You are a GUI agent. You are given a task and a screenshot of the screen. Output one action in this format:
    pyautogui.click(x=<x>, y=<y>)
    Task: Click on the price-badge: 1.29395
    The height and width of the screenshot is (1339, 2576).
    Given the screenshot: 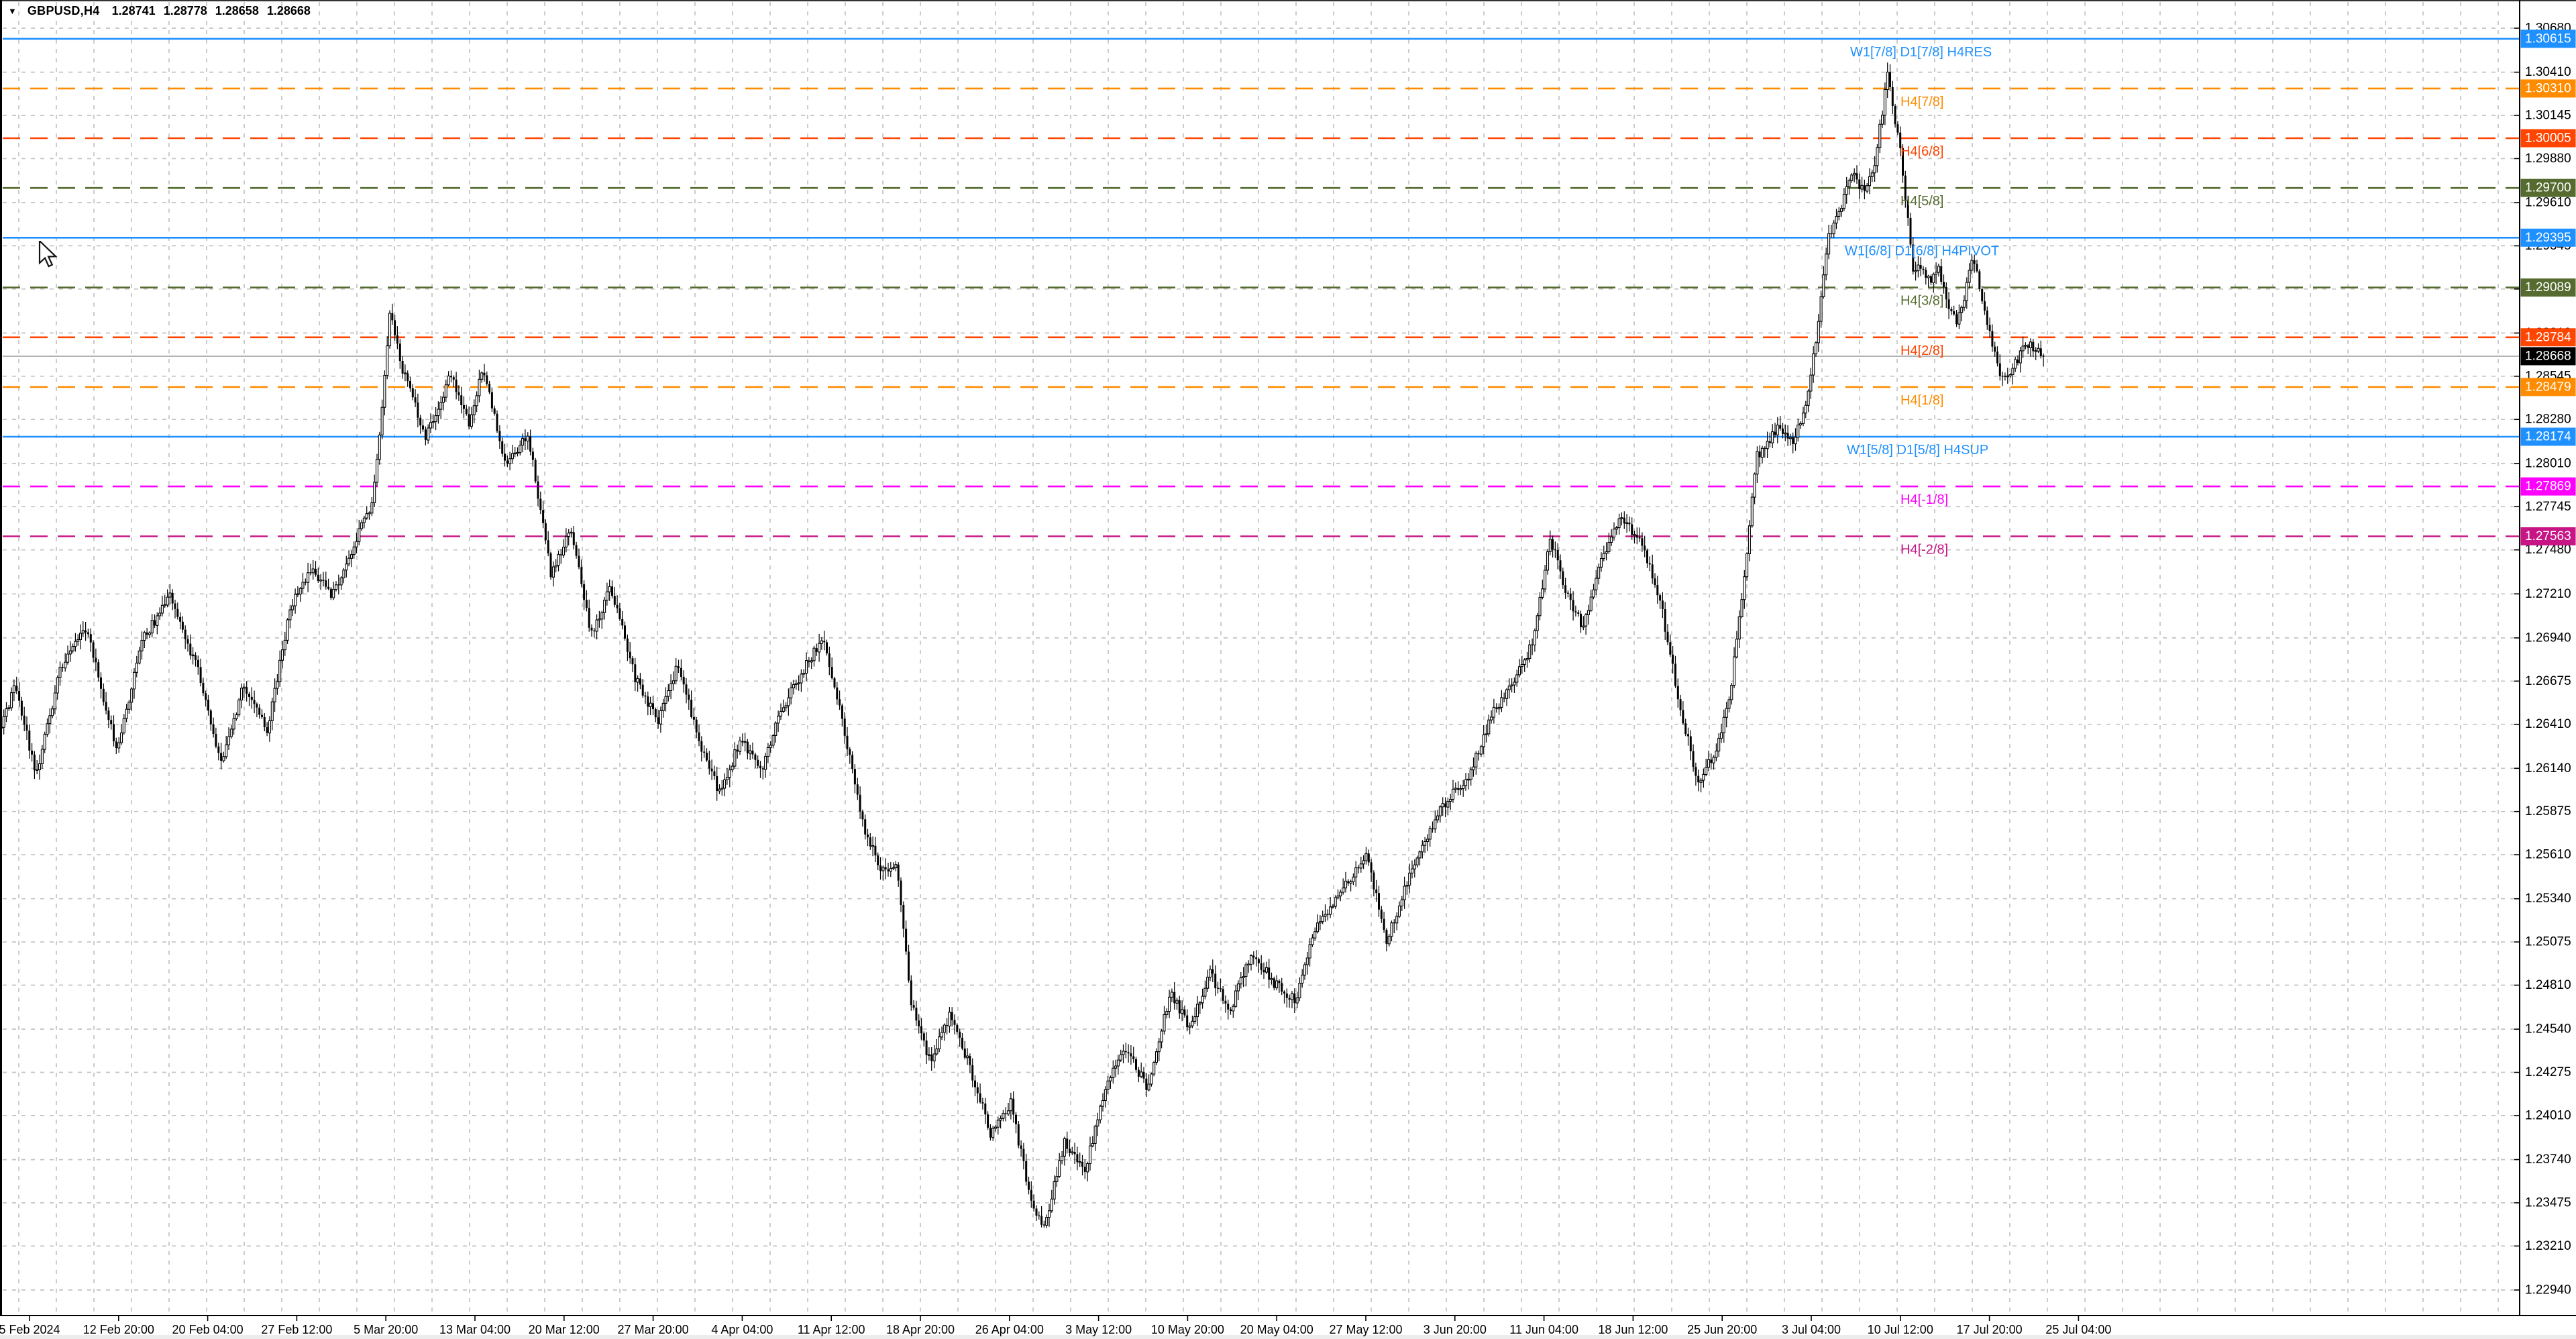 What is the action you would take?
    pyautogui.click(x=2548, y=238)
    